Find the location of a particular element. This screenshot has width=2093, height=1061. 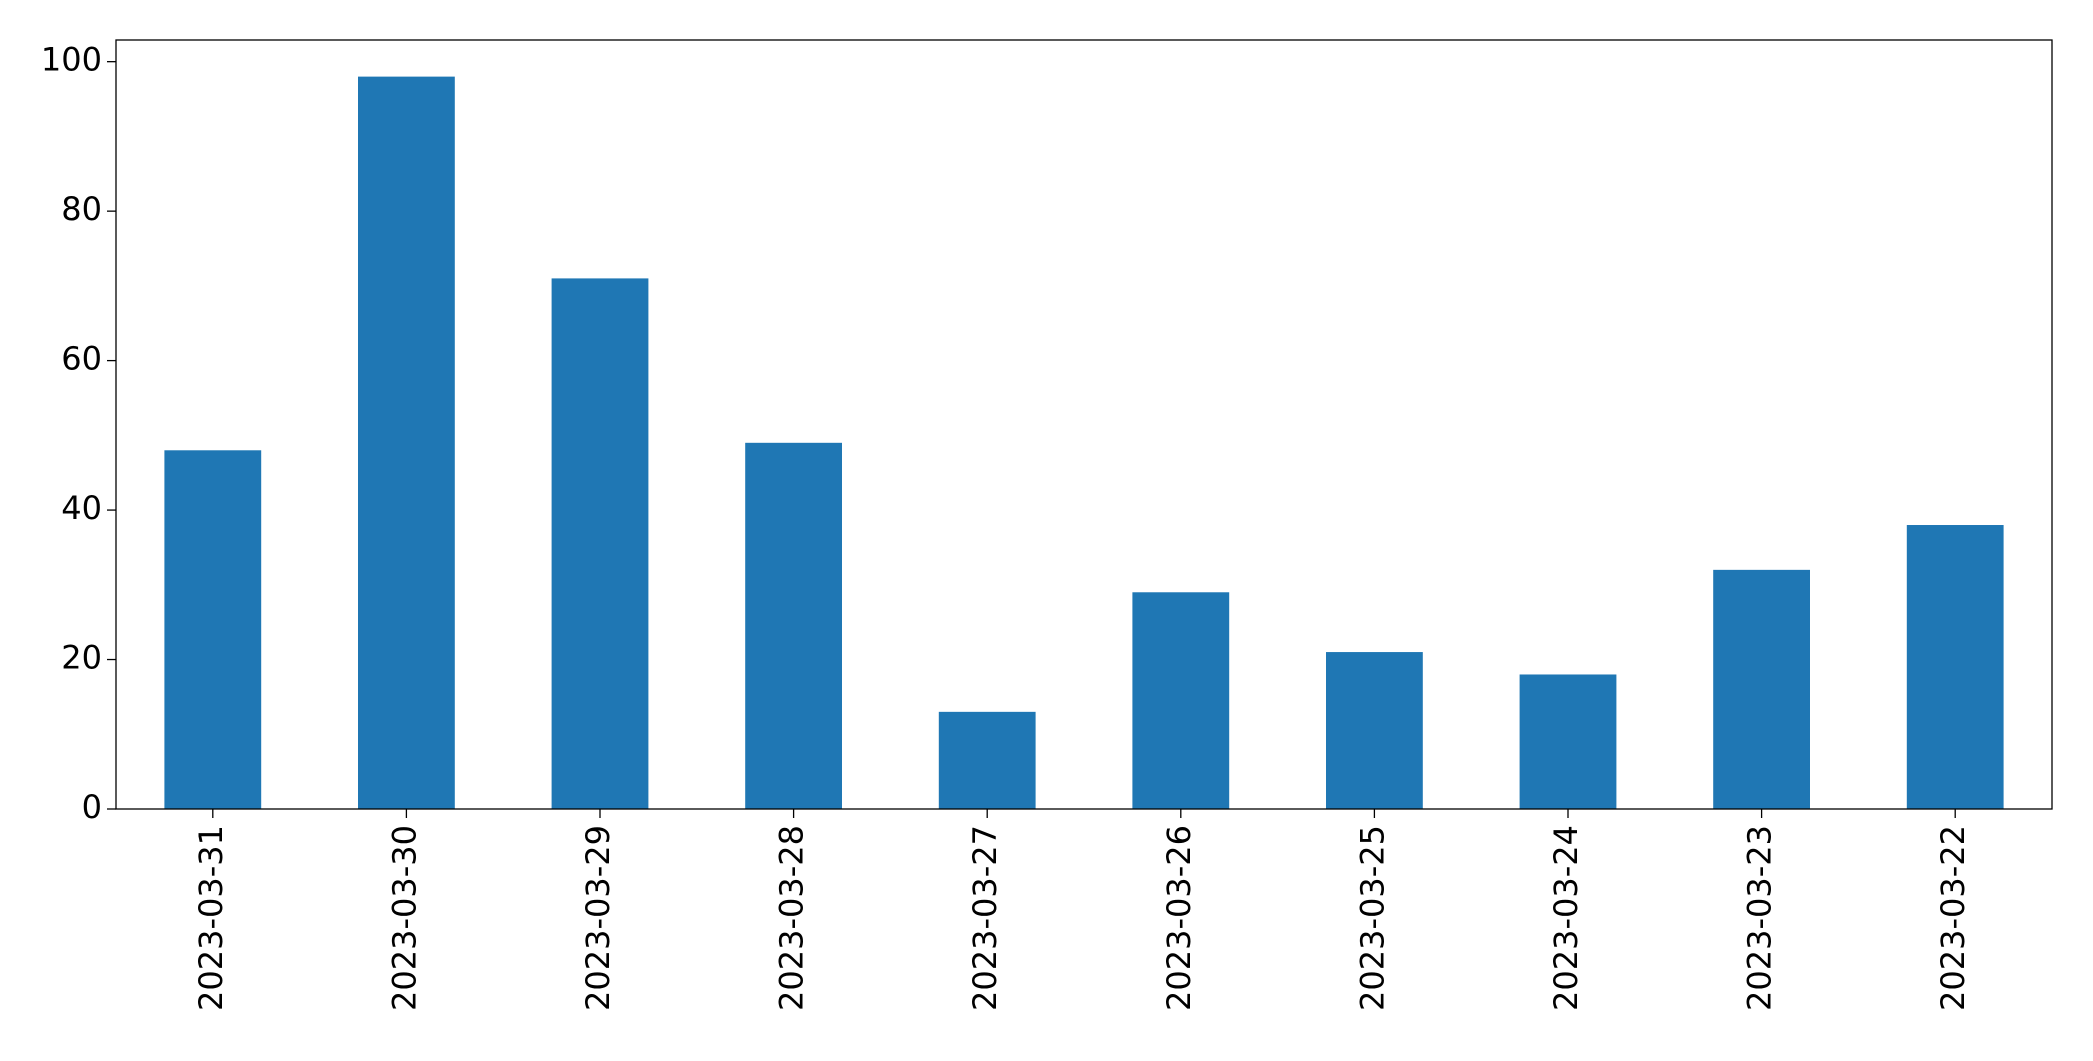

x-tick-label: 2023-03-25 is located at coordinates (1372, 918).